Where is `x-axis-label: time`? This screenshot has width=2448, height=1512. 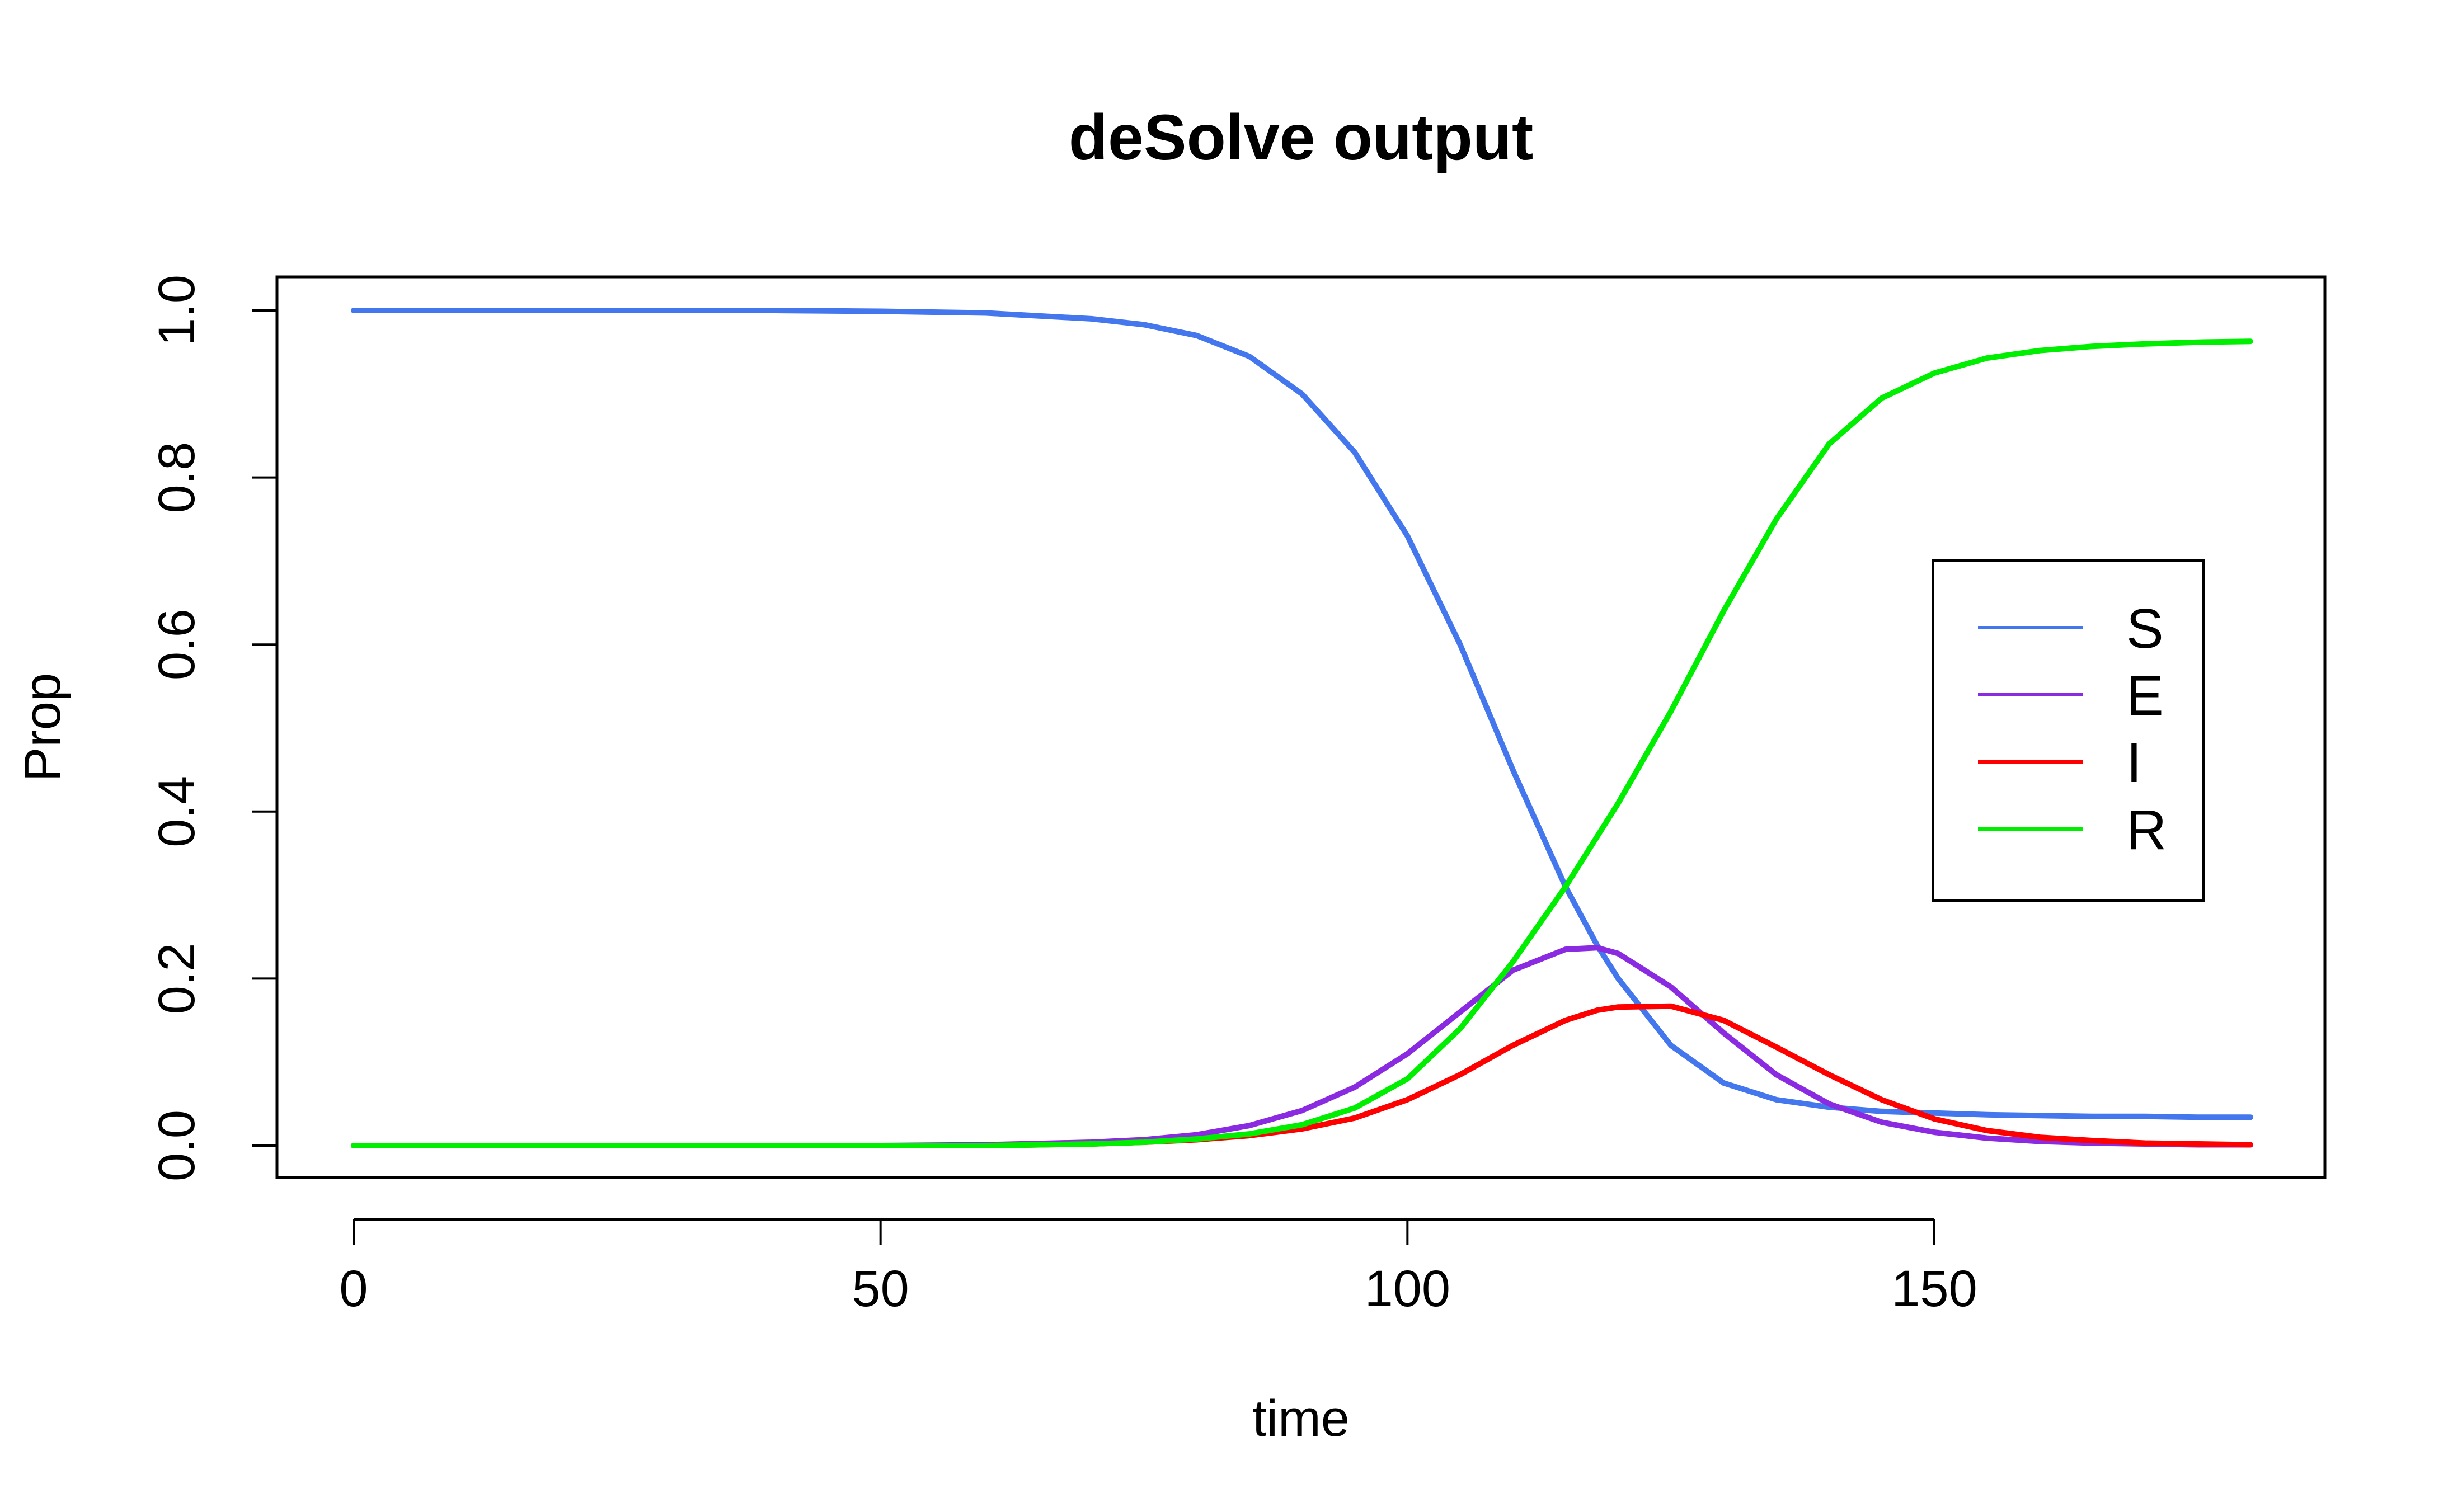
x-axis-label: time is located at coordinates (1301, 1418).